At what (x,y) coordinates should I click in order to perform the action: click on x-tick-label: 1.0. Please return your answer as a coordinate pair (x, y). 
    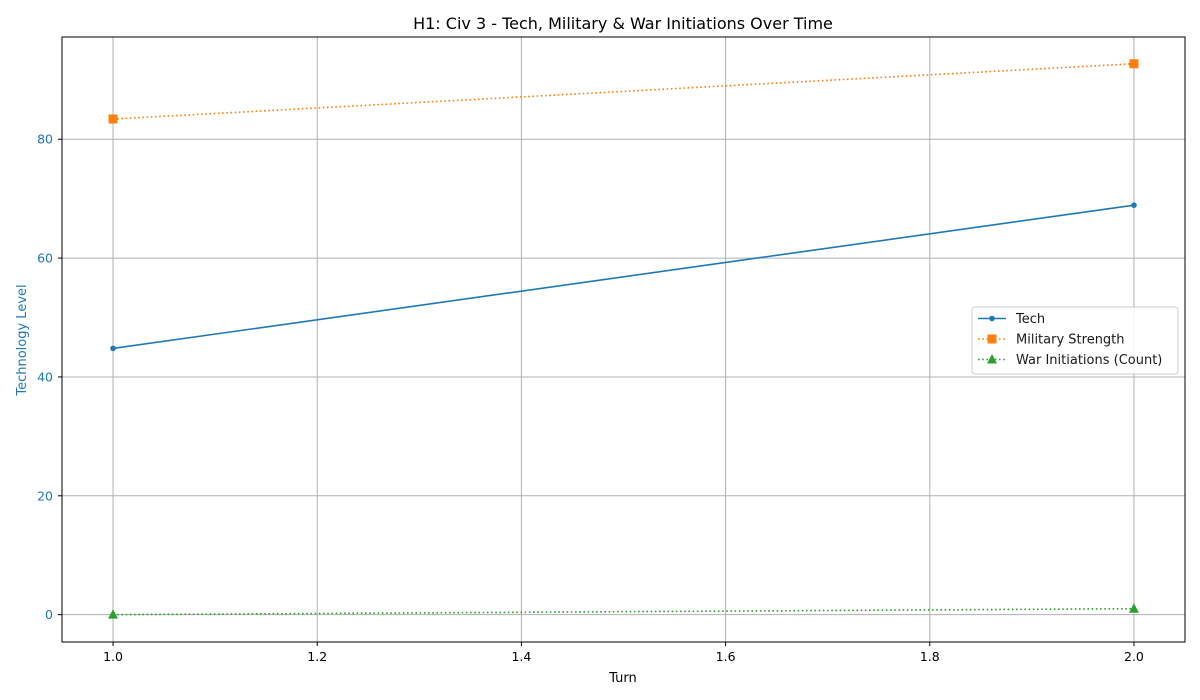
    Looking at the image, I should click on (113, 656).